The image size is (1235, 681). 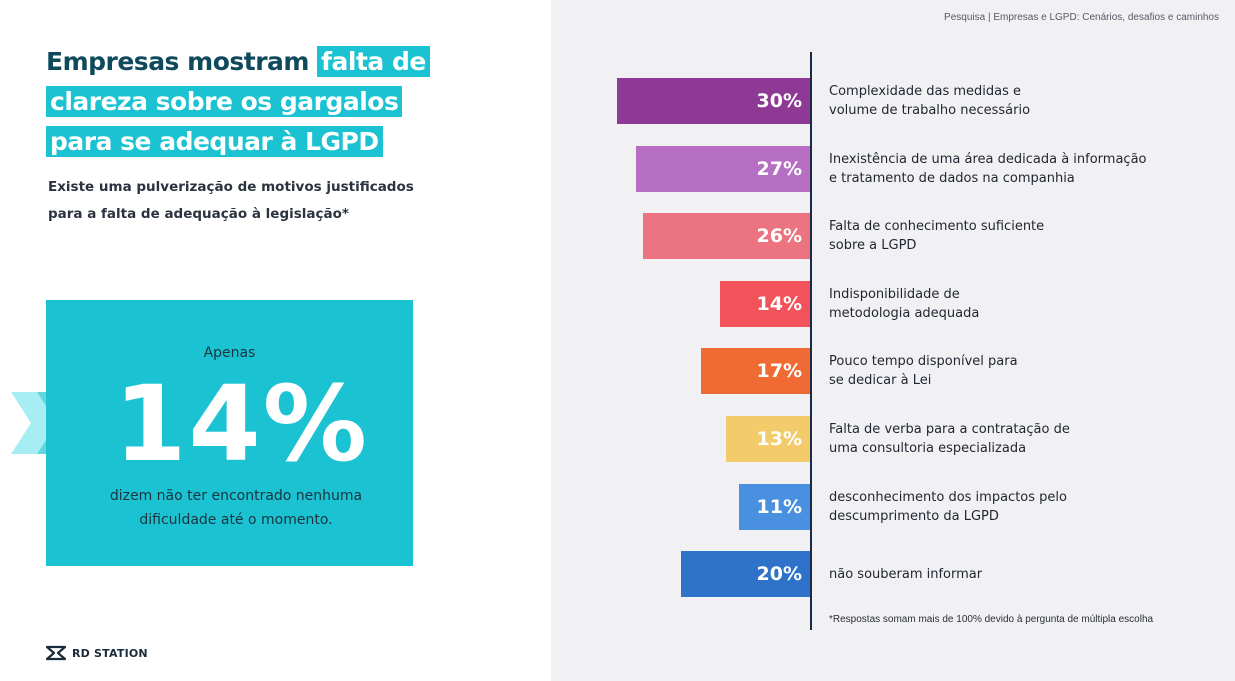 I want to click on bar-value-label: 20%, so click(x=779, y=574).